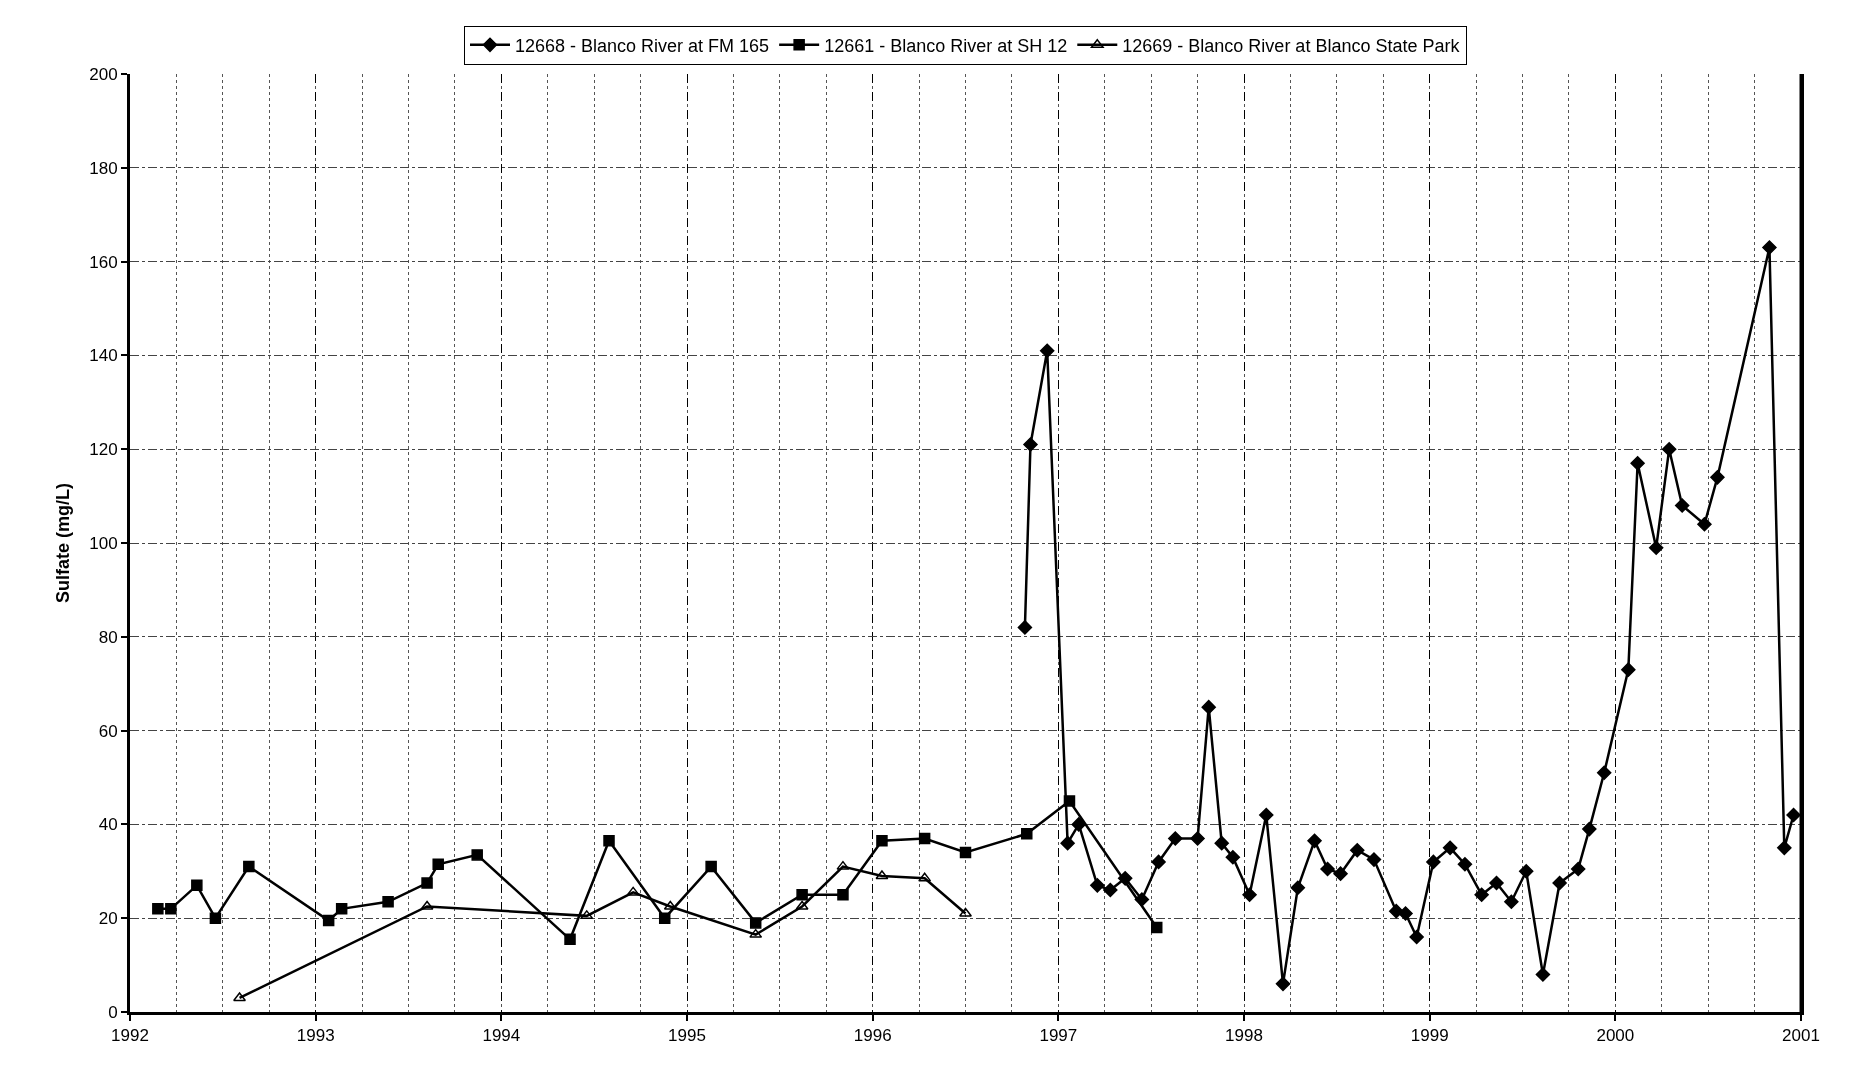 The height and width of the screenshot is (1069, 1851). What do you see at coordinates (687, 1036) in the screenshot?
I see `x-tick-label: 1995` at bounding box center [687, 1036].